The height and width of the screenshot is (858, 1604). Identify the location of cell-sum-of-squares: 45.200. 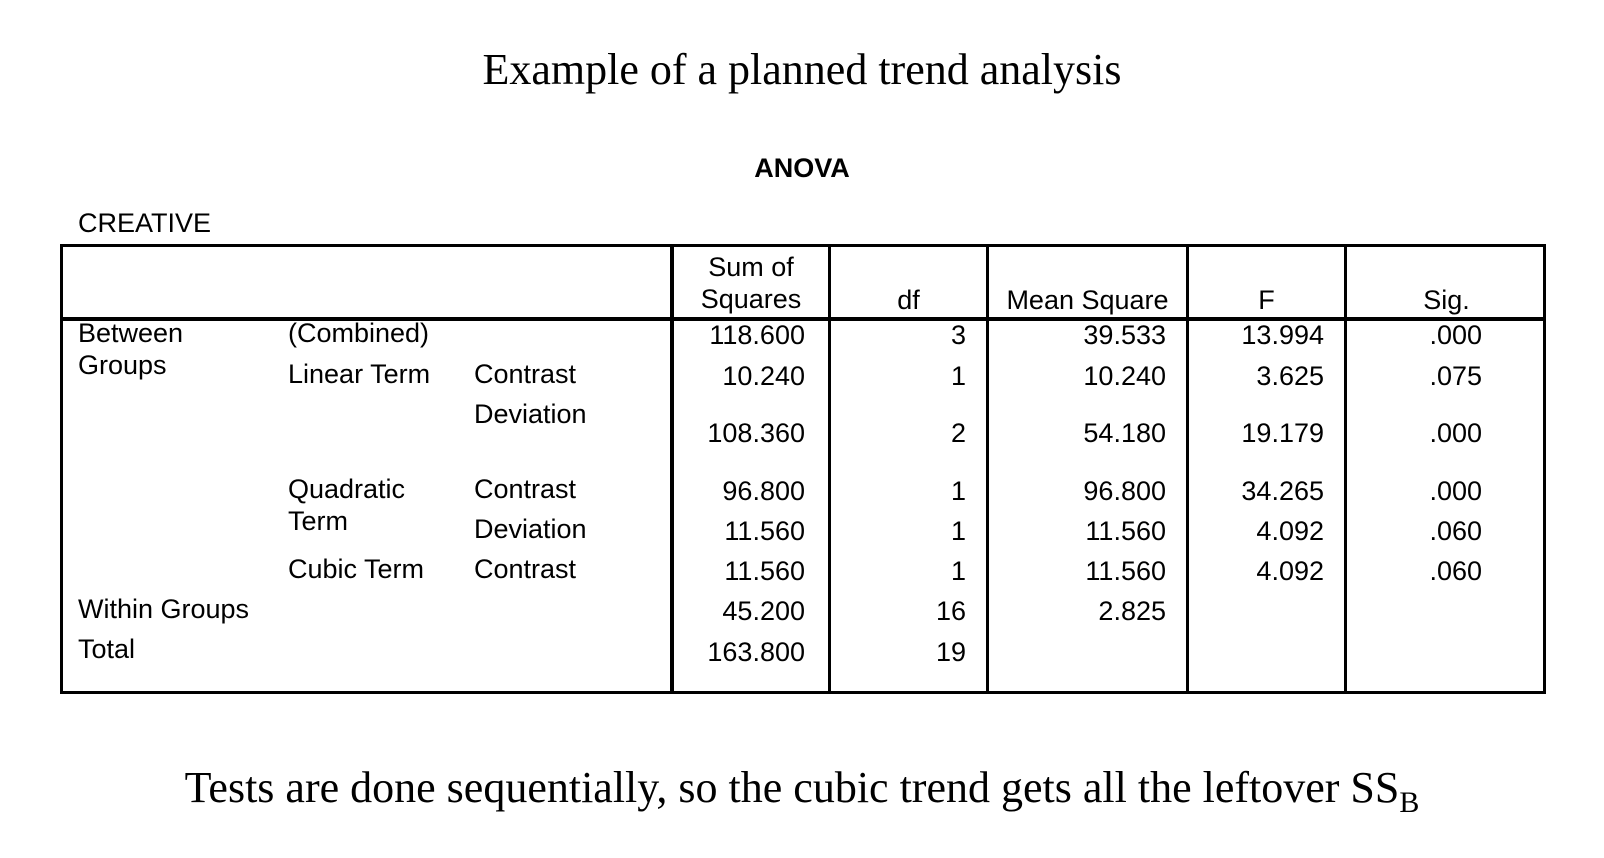
(763, 611).